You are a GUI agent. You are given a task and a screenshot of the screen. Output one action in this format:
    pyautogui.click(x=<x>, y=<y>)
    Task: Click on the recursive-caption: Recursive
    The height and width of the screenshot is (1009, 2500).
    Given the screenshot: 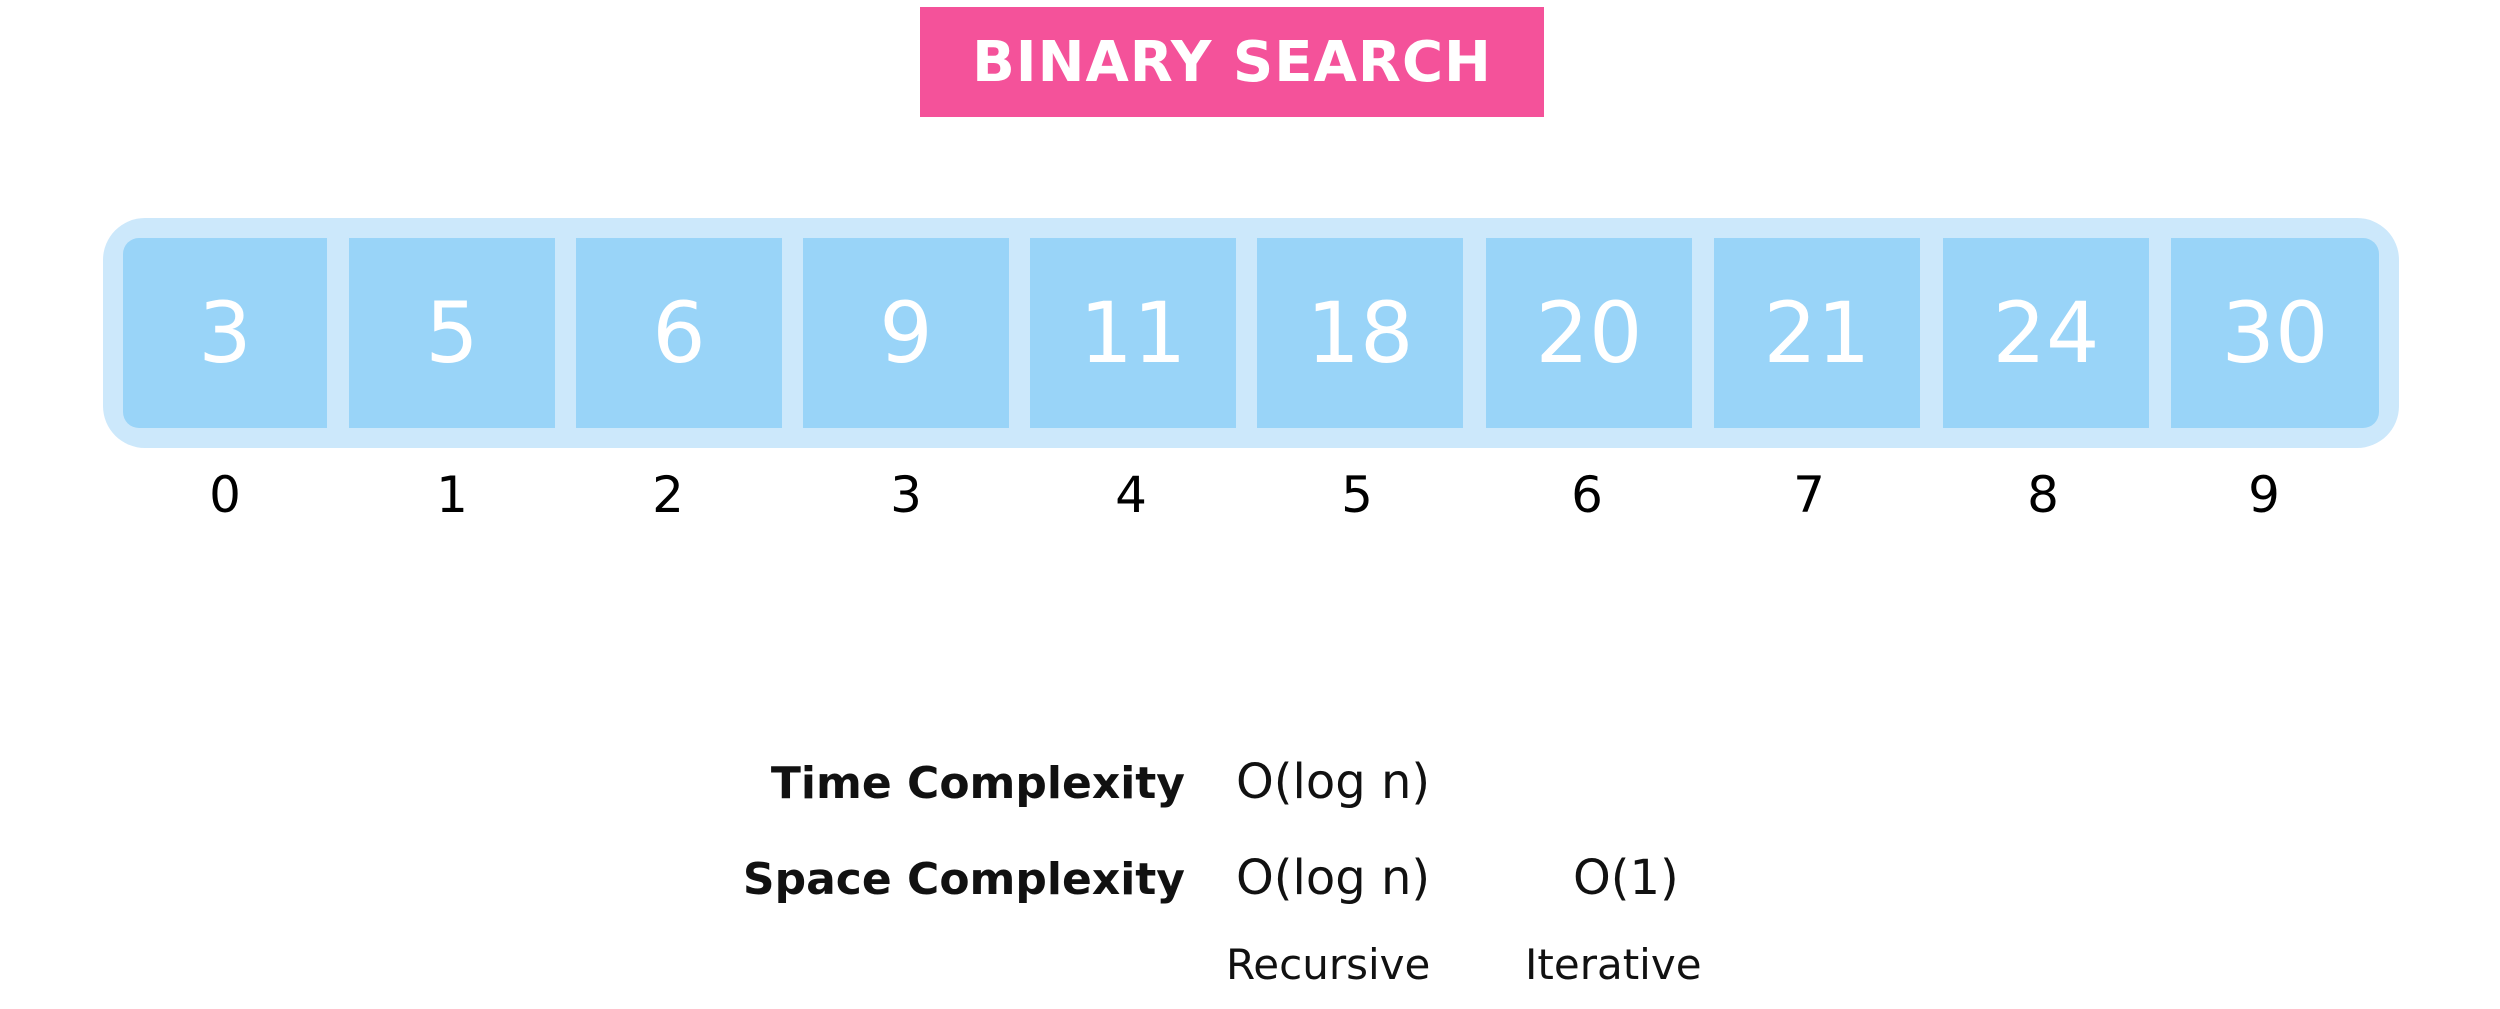 What is the action you would take?
    pyautogui.click(x=1328, y=964)
    